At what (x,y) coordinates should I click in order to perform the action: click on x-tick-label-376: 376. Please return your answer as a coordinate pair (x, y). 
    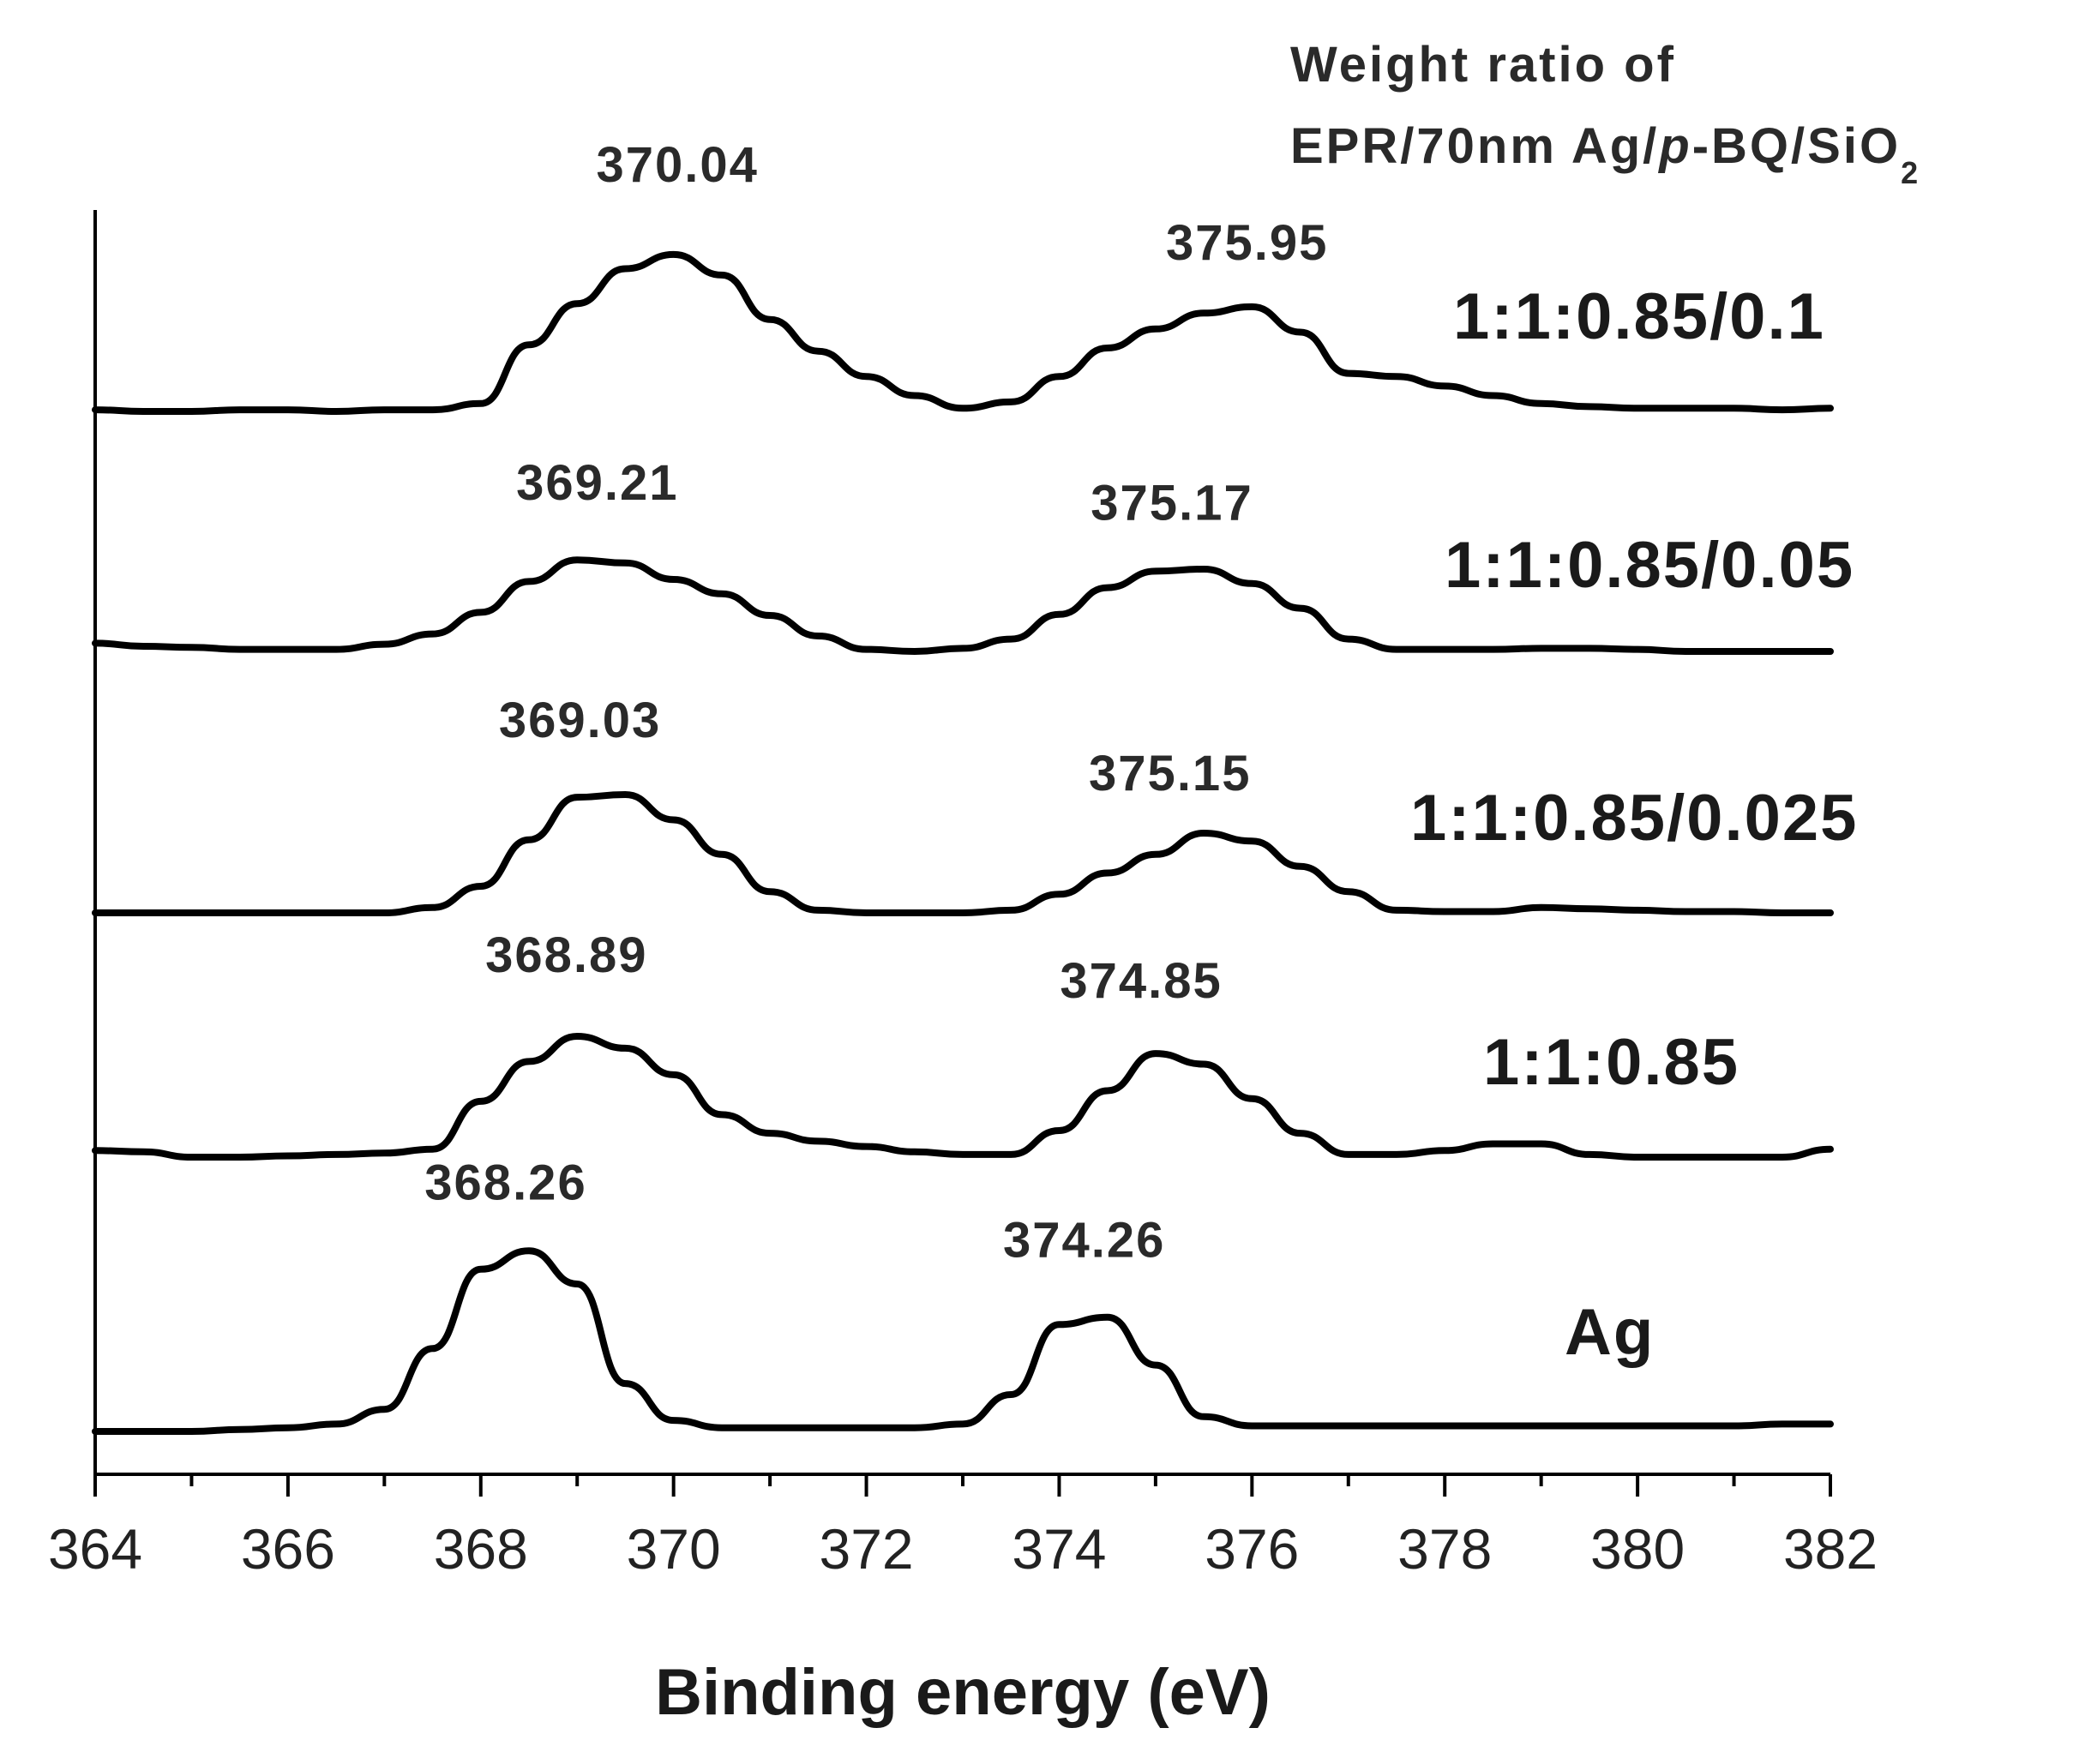
    Looking at the image, I should click on (1252, 1549).